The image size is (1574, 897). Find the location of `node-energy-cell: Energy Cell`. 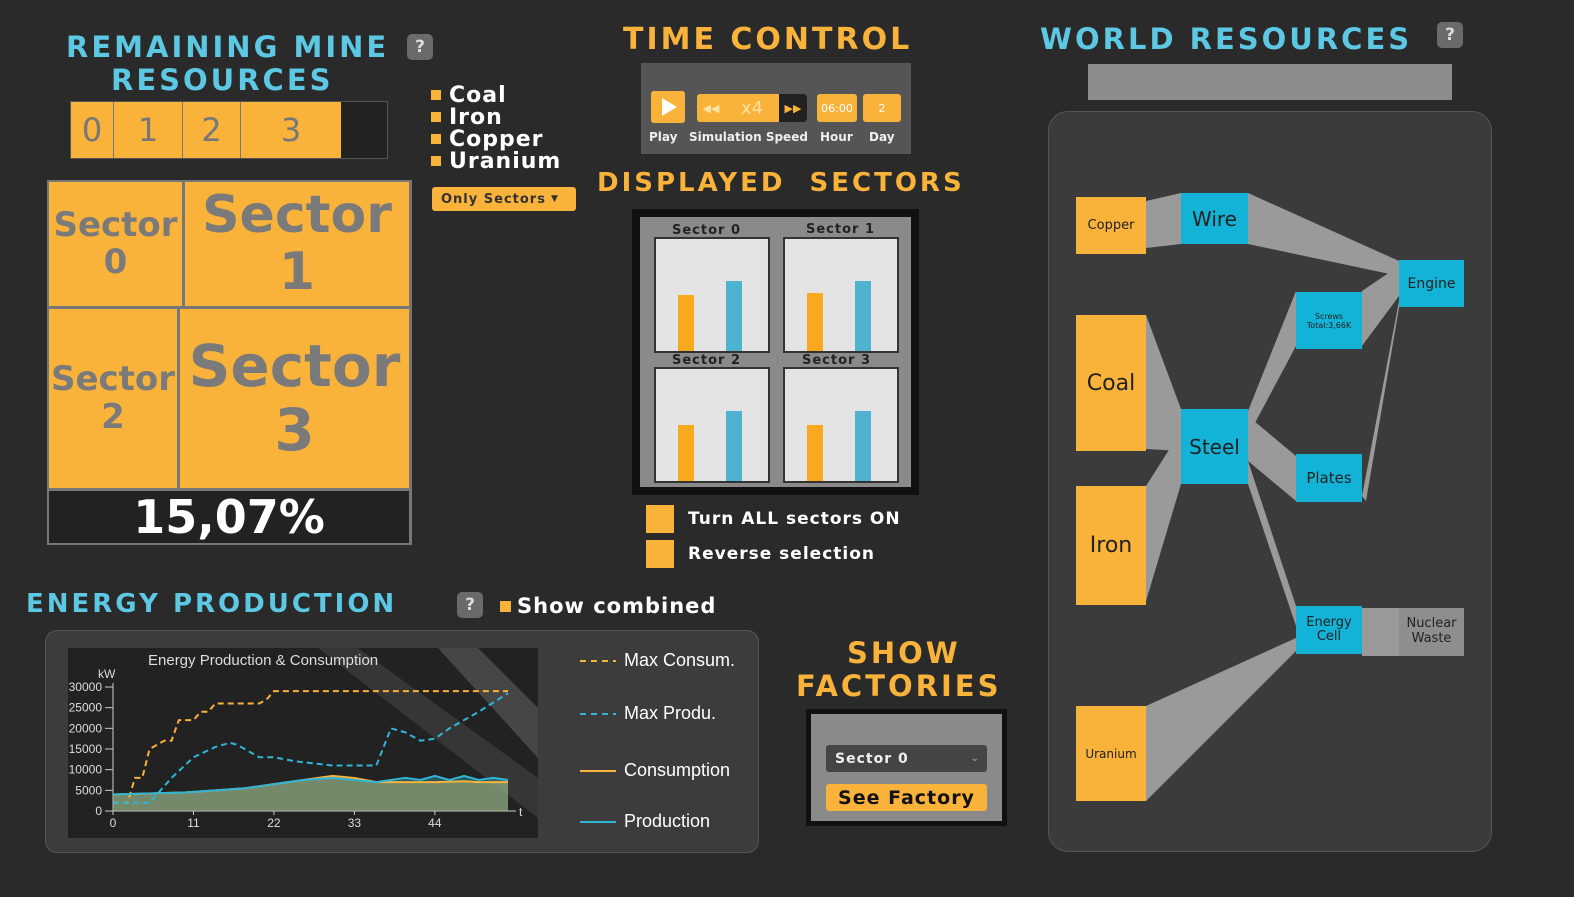

node-energy-cell: Energy Cell is located at coordinates (1329, 630).